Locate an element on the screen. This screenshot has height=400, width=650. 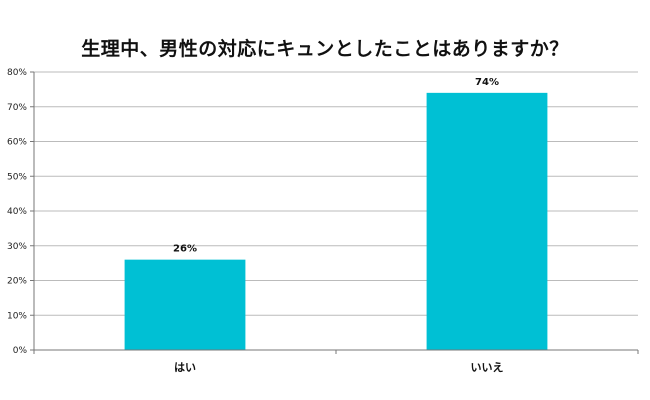
data-label: 26% is located at coordinates (185, 249).